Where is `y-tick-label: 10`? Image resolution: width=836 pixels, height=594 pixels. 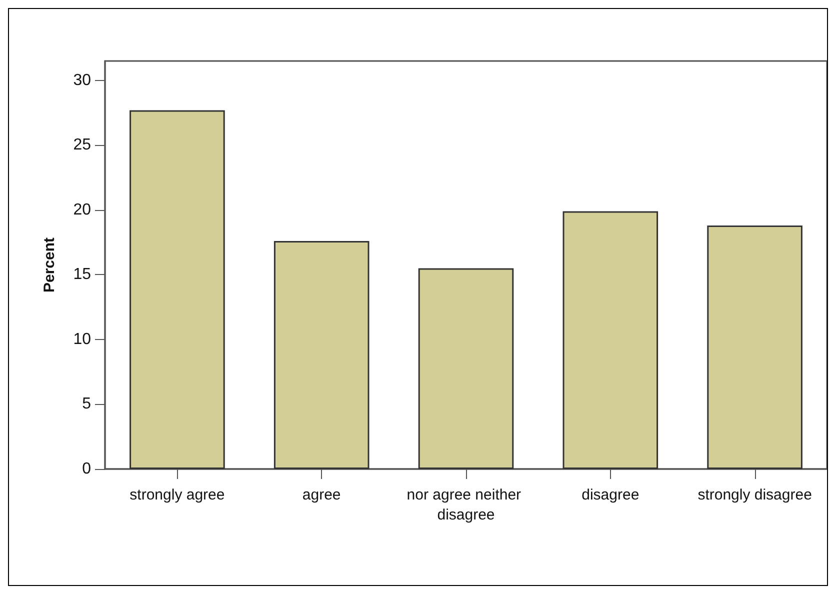
y-tick-label: 10 is located at coordinates (82, 339).